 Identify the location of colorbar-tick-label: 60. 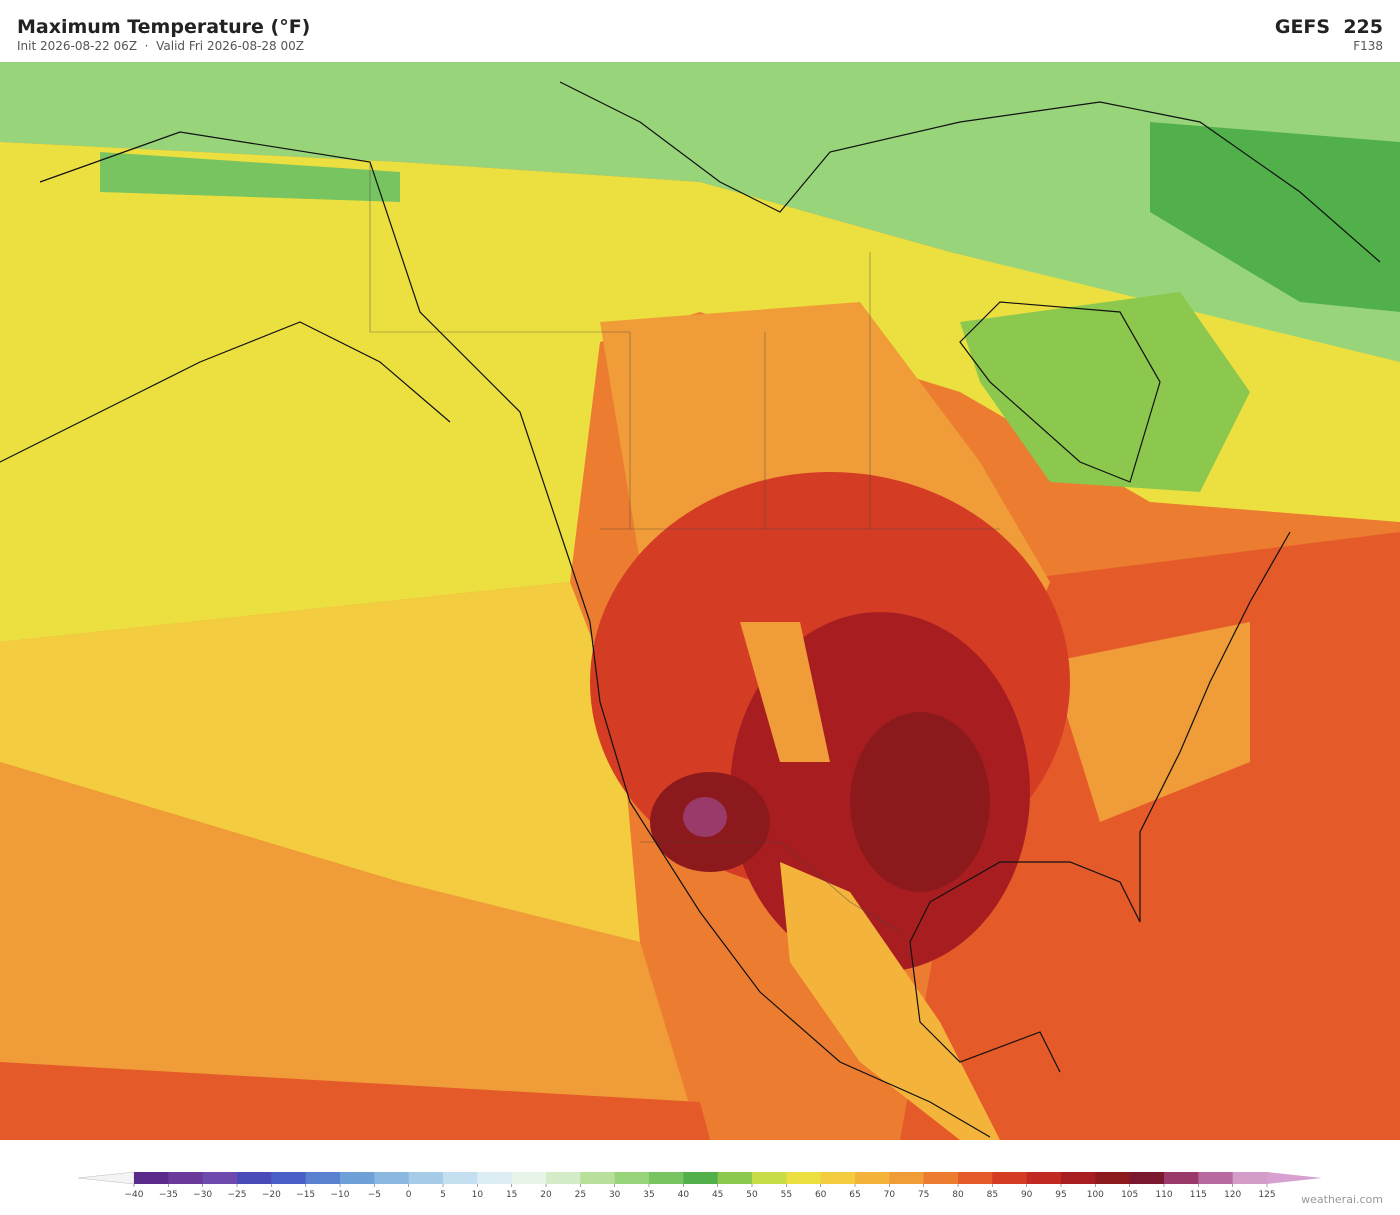
(821, 1195).